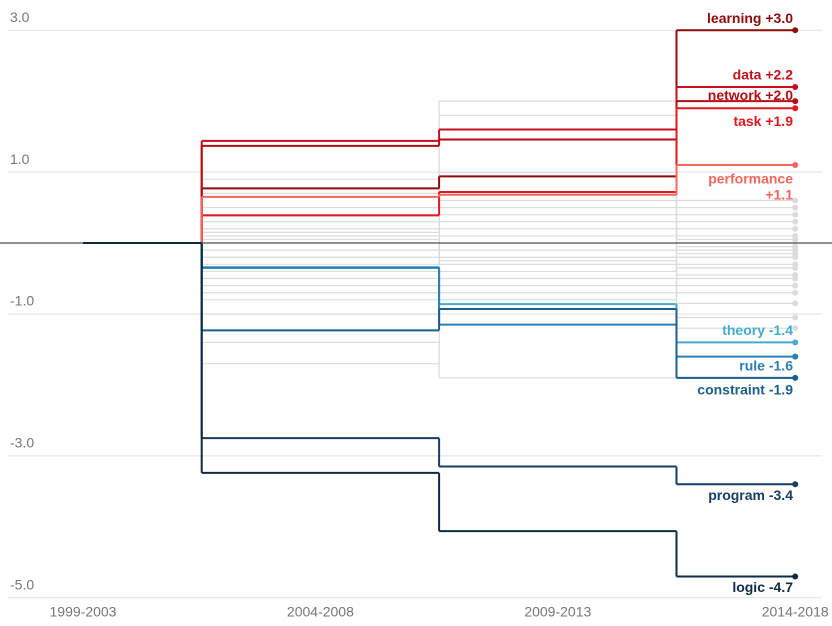 Image resolution: width=832 pixels, height=626 pixels. Describe the element at coordinates (763, 75) in the screenshot. I see `series-label: data +2.2` at that location.